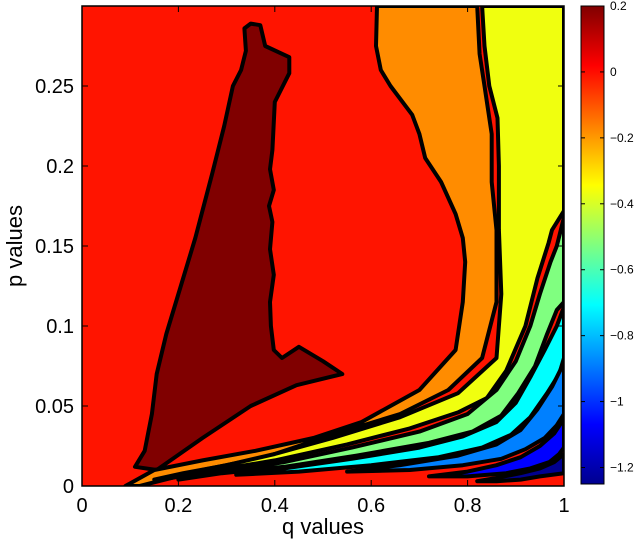 The height and width of the screenshot is (542, 640). What do you see at coordinates (613, 72) in the screenshot?
I see `colorbar-tick-label: 0` at bounding box center [613, 72].